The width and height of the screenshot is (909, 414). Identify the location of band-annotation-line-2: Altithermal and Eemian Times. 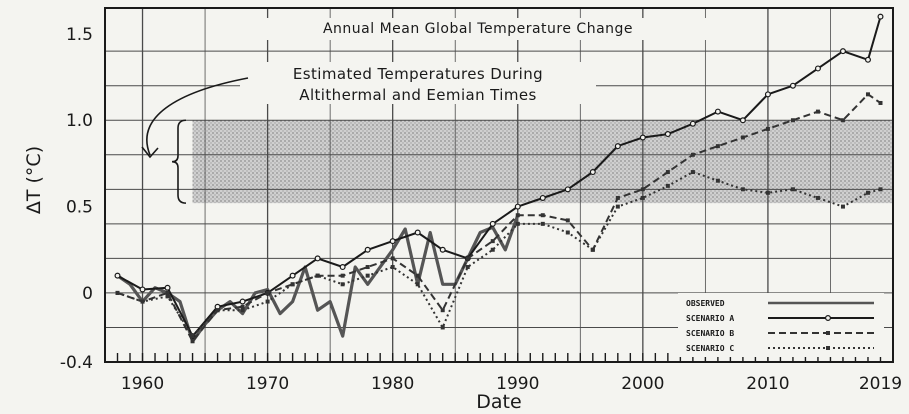
(417, 95).